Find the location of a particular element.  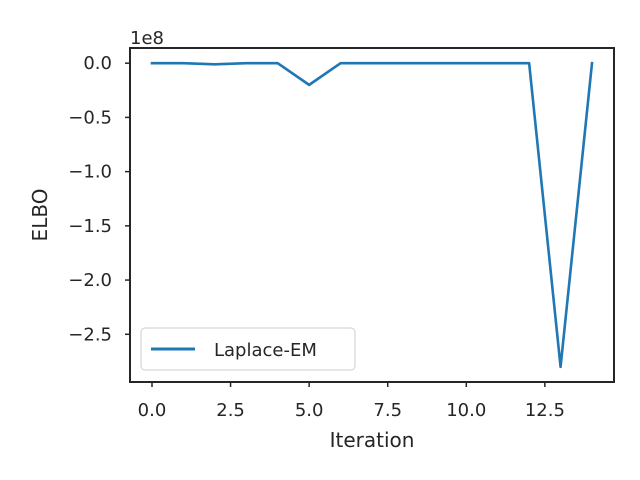

y-tick-label: 0.0 is located at coordinates (97, 63).